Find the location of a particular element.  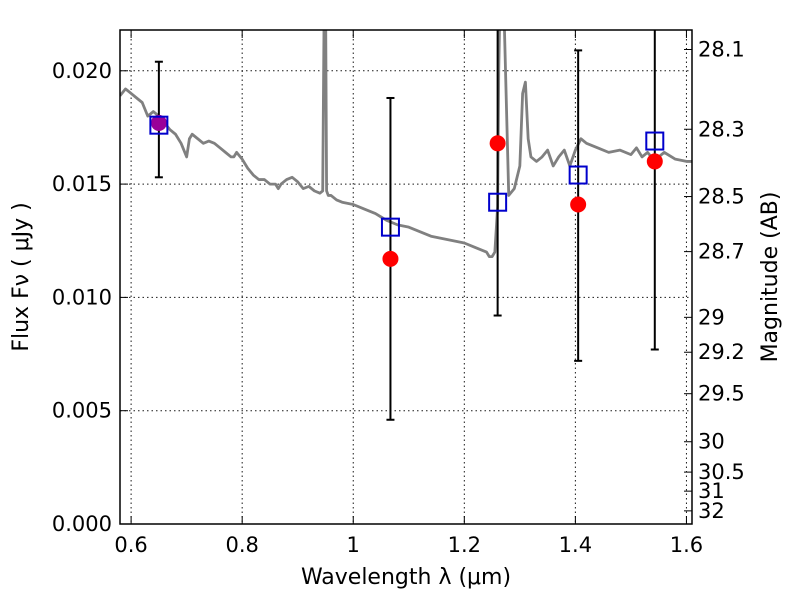

x-tick-label: 1.6 is located at coordinates (686, 545).